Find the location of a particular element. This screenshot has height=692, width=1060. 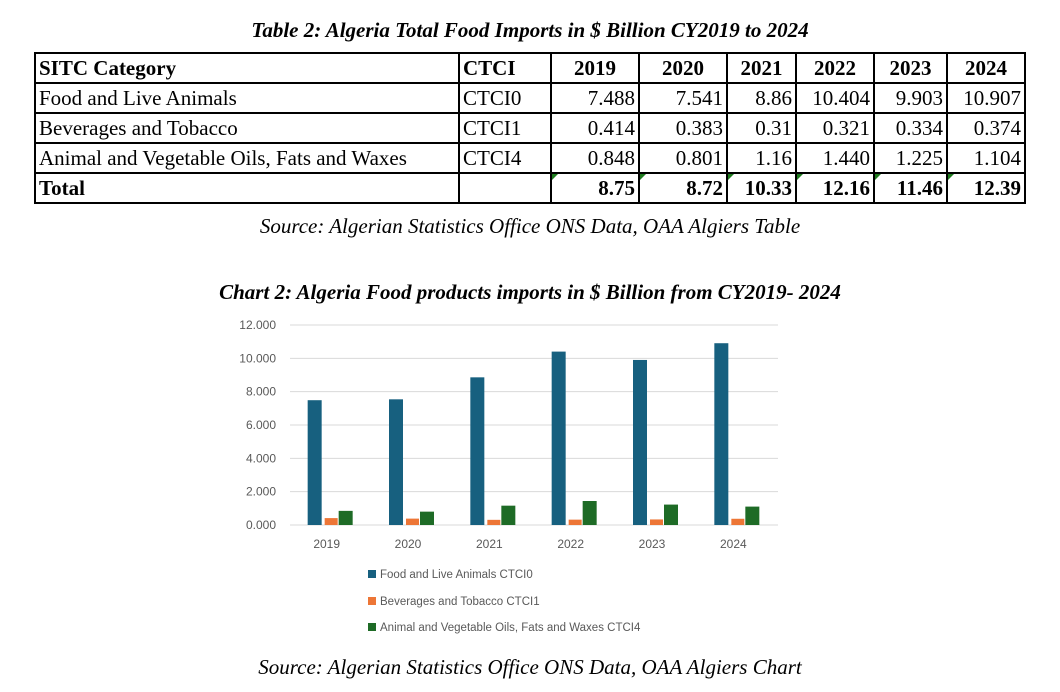

y-tick-label: 10.000 is located at coordinates (257, 358).